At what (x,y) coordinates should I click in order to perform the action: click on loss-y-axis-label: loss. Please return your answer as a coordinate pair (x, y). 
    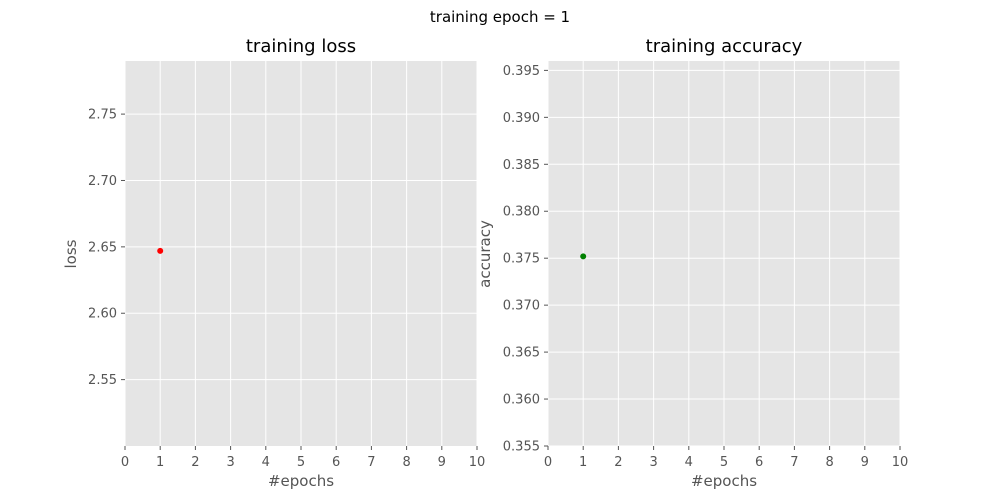
    Looking at the image, I should click on (71, 253).